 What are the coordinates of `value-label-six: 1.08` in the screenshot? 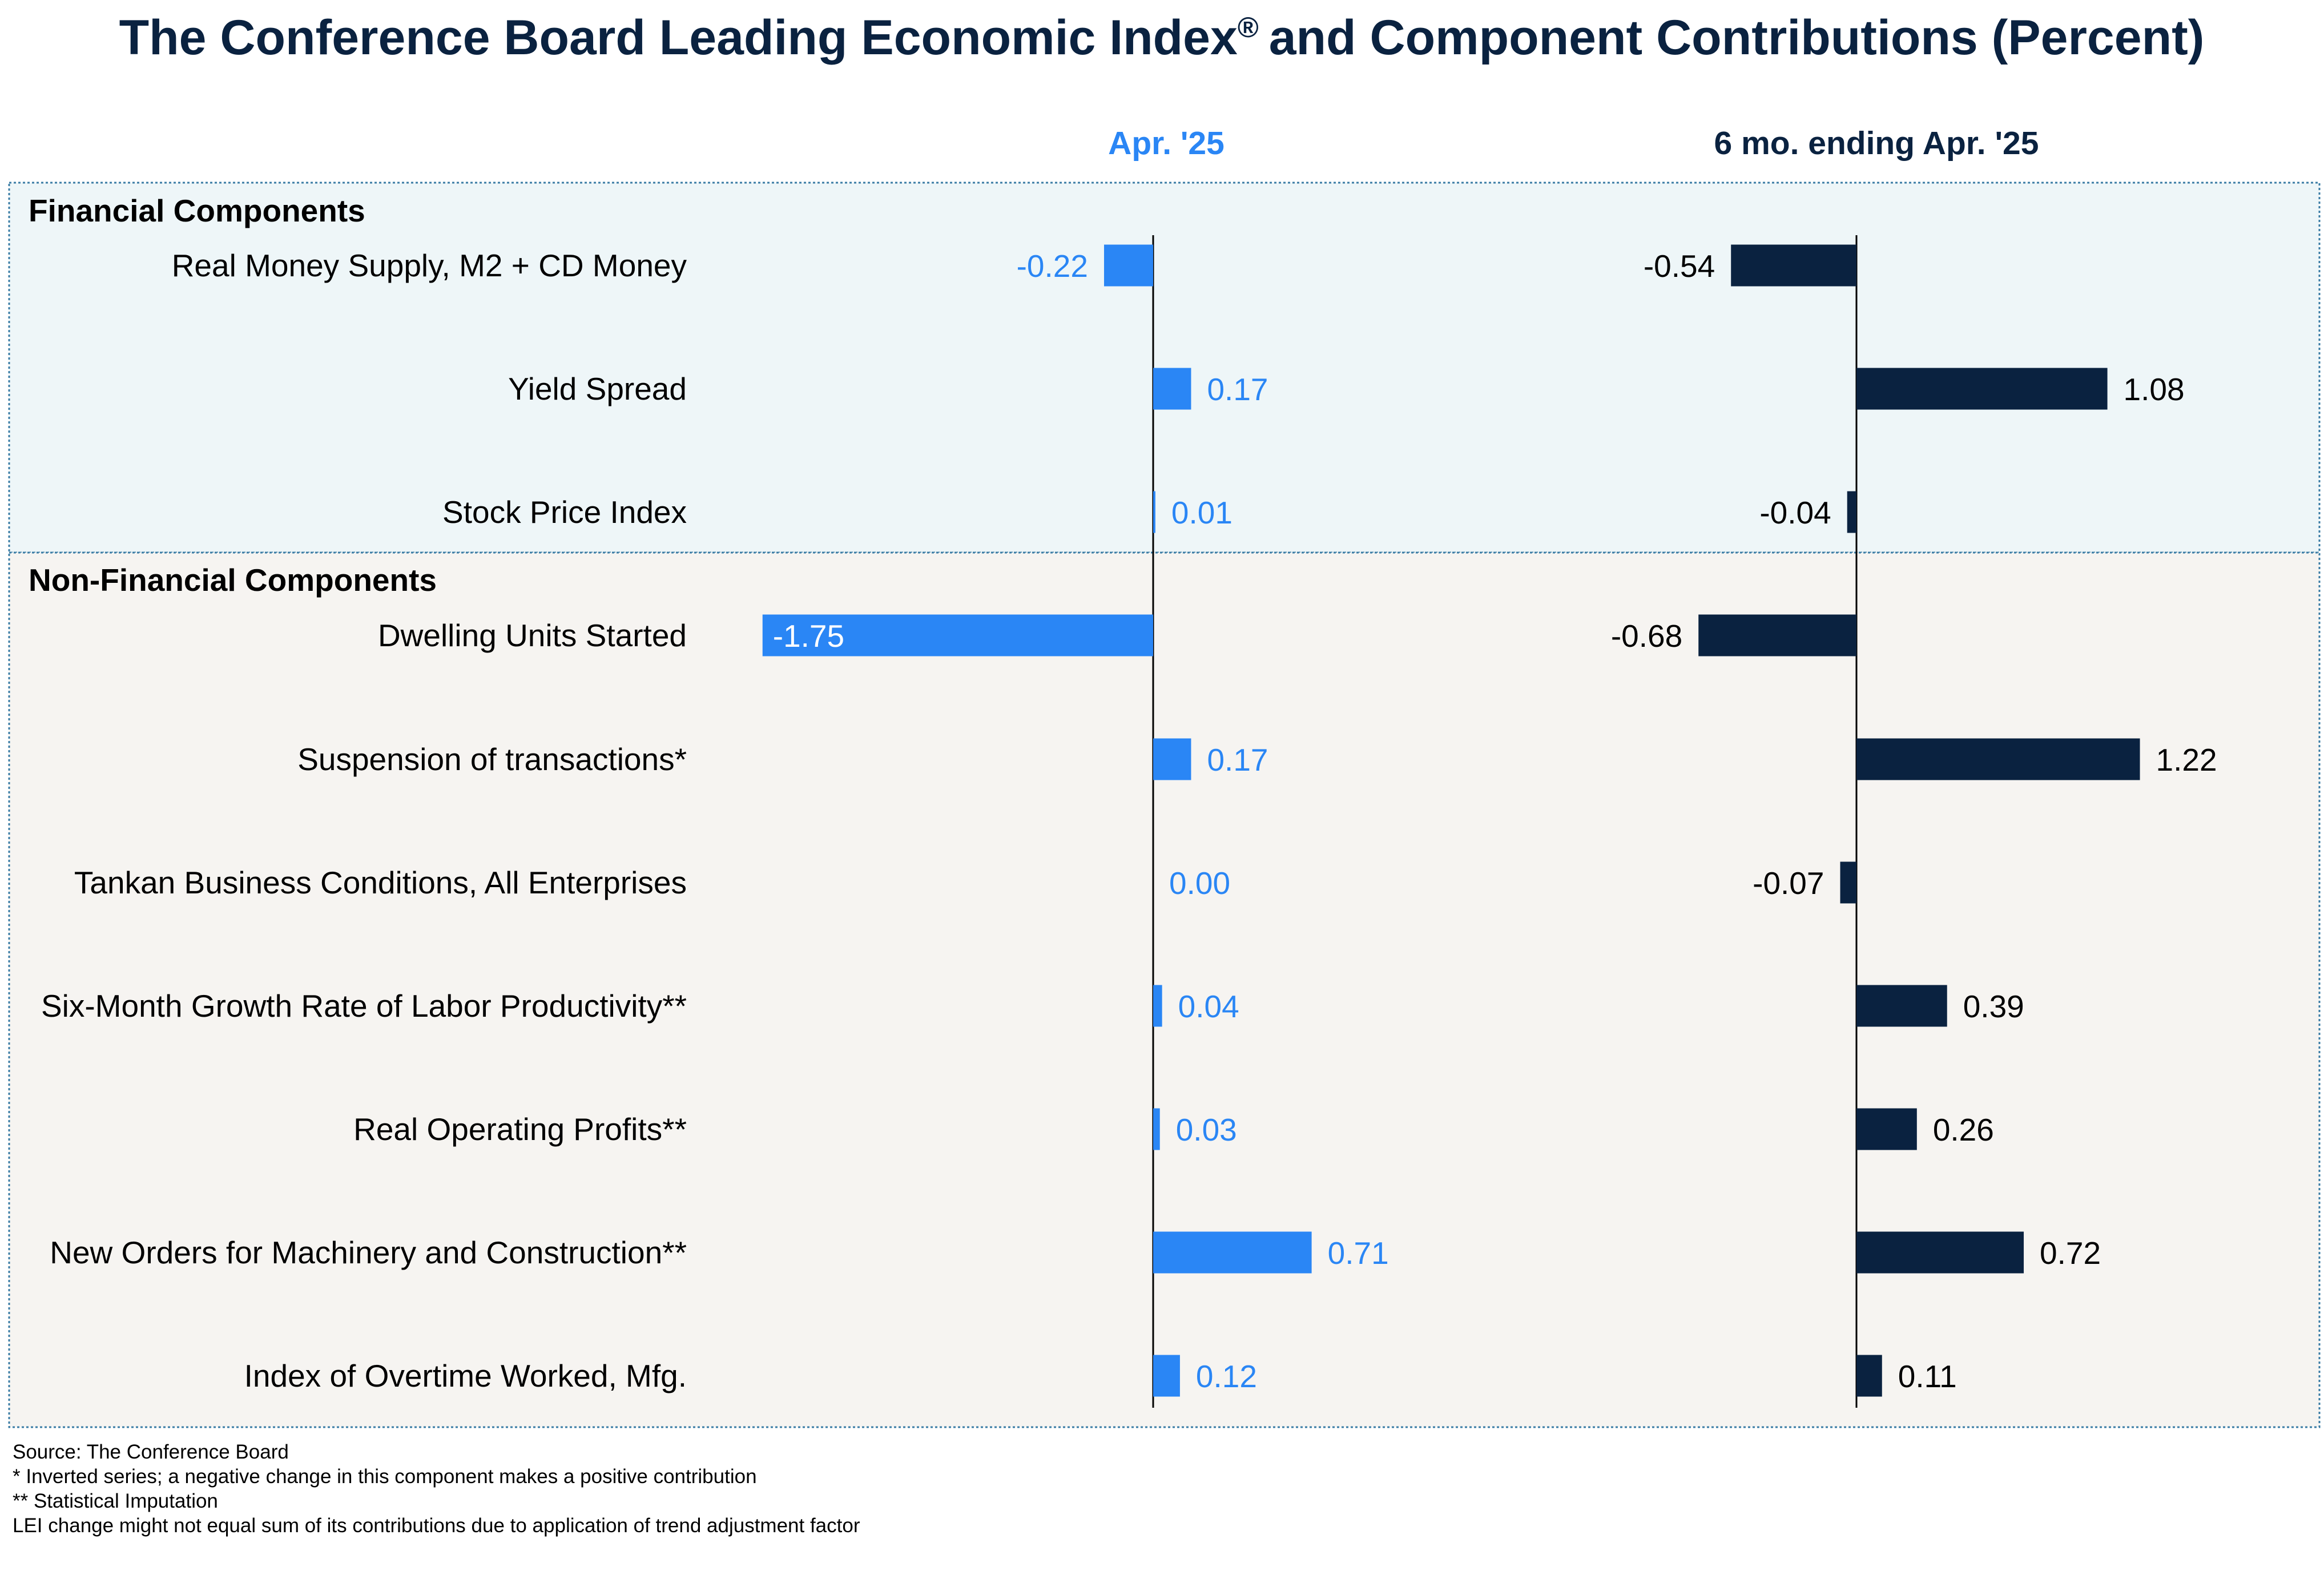 It's located at (2154, 389).